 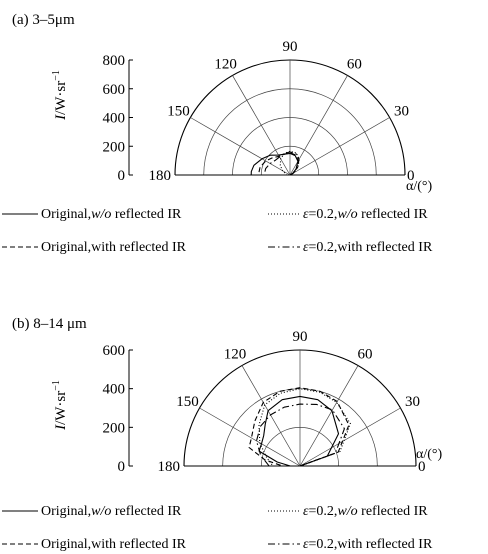 I want to click on panel-label: (b) 8–14 μm, so click(x=49, y=324).